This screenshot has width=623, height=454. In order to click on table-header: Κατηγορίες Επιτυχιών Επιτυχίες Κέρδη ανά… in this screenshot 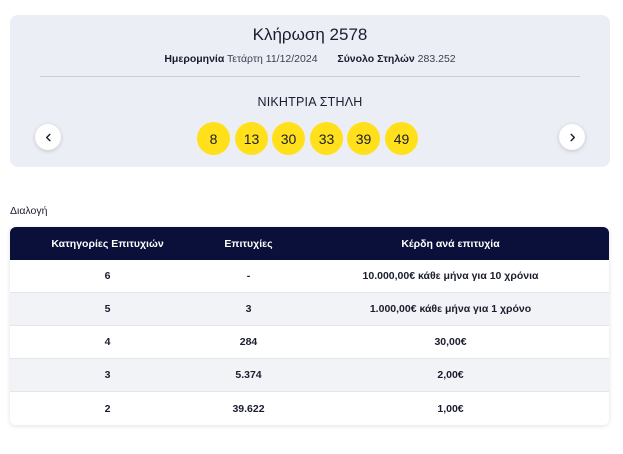, I will do `click(309, 243)`.